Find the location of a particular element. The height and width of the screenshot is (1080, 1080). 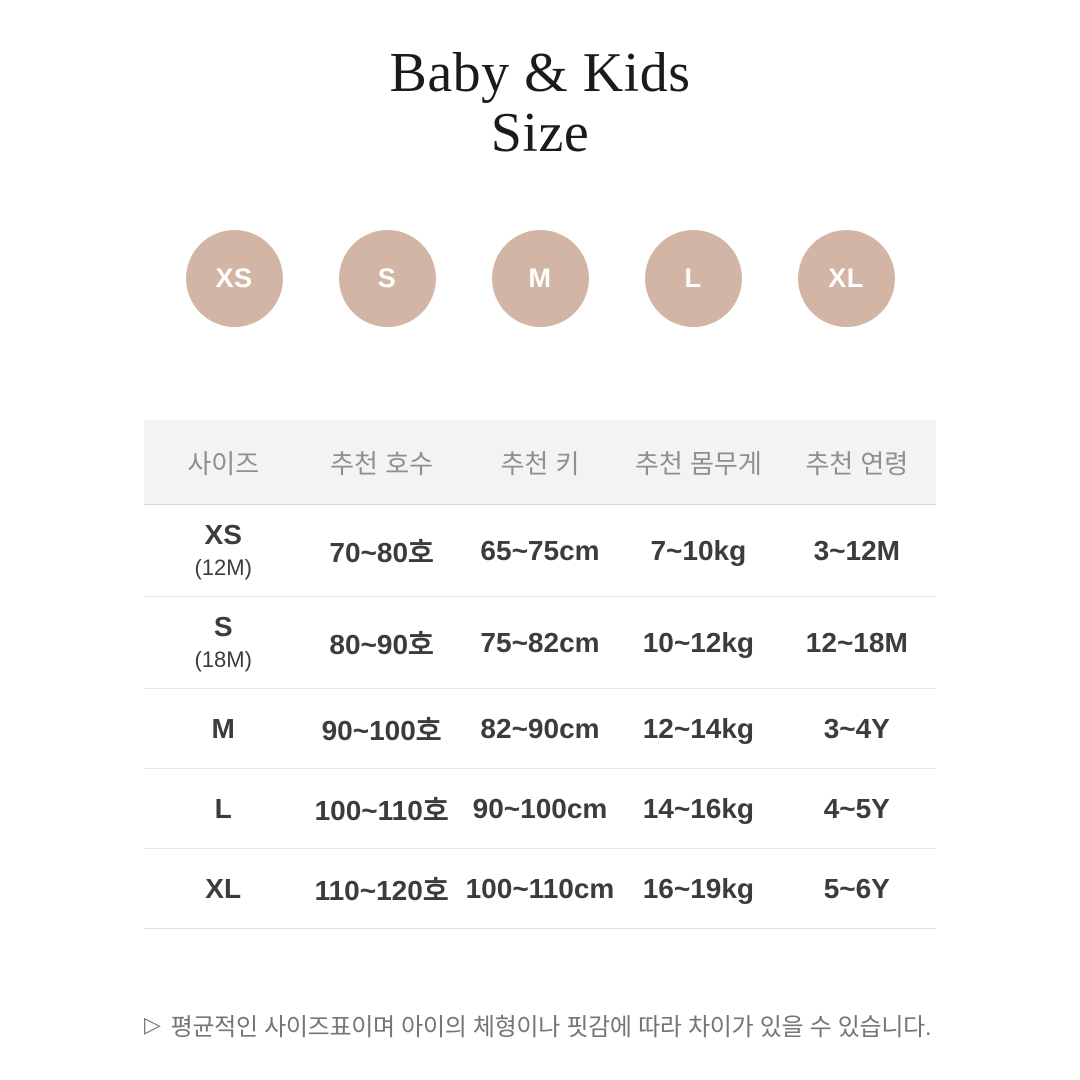

header-size: 사이즈 is located at coordinates (223, 462).